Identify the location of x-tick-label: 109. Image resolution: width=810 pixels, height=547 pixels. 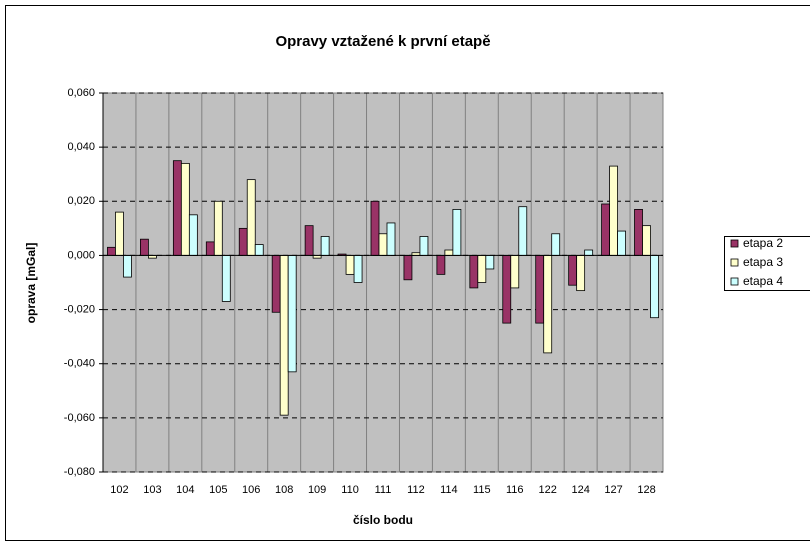
(317, 490).